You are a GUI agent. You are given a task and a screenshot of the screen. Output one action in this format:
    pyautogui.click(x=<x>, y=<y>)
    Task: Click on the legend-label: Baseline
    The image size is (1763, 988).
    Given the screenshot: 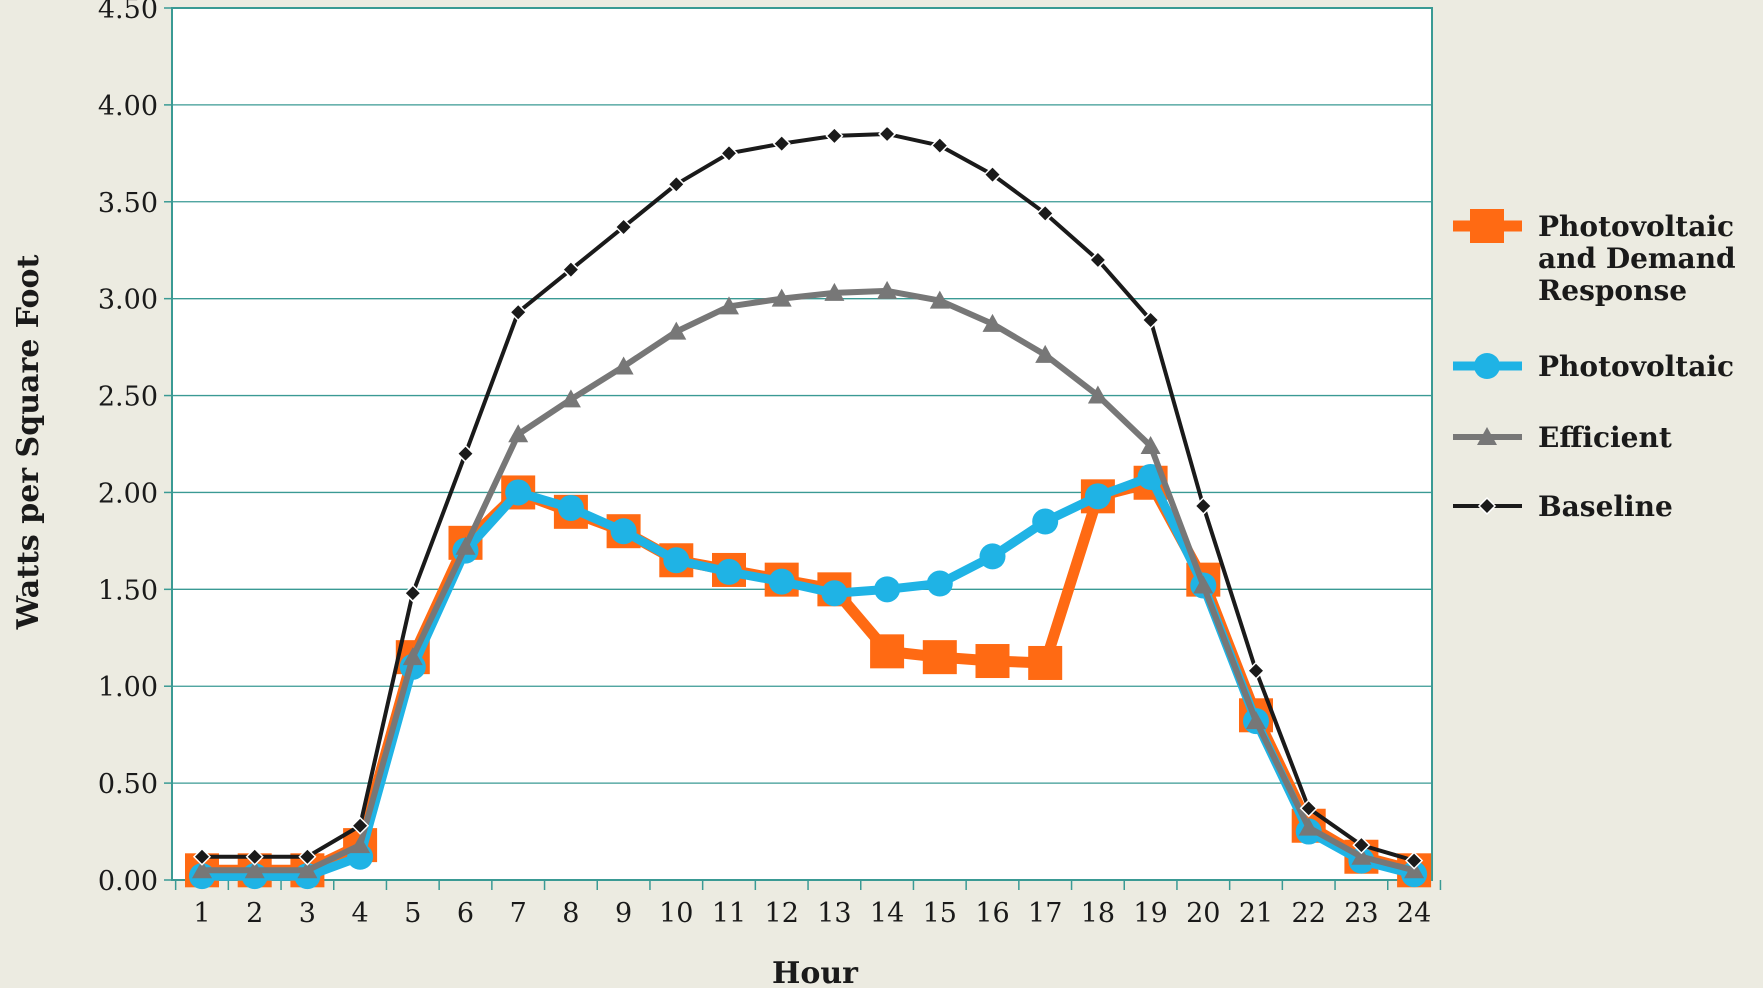 What is the action you would take?
    pyautogui.click(x=1605, y=506)
    